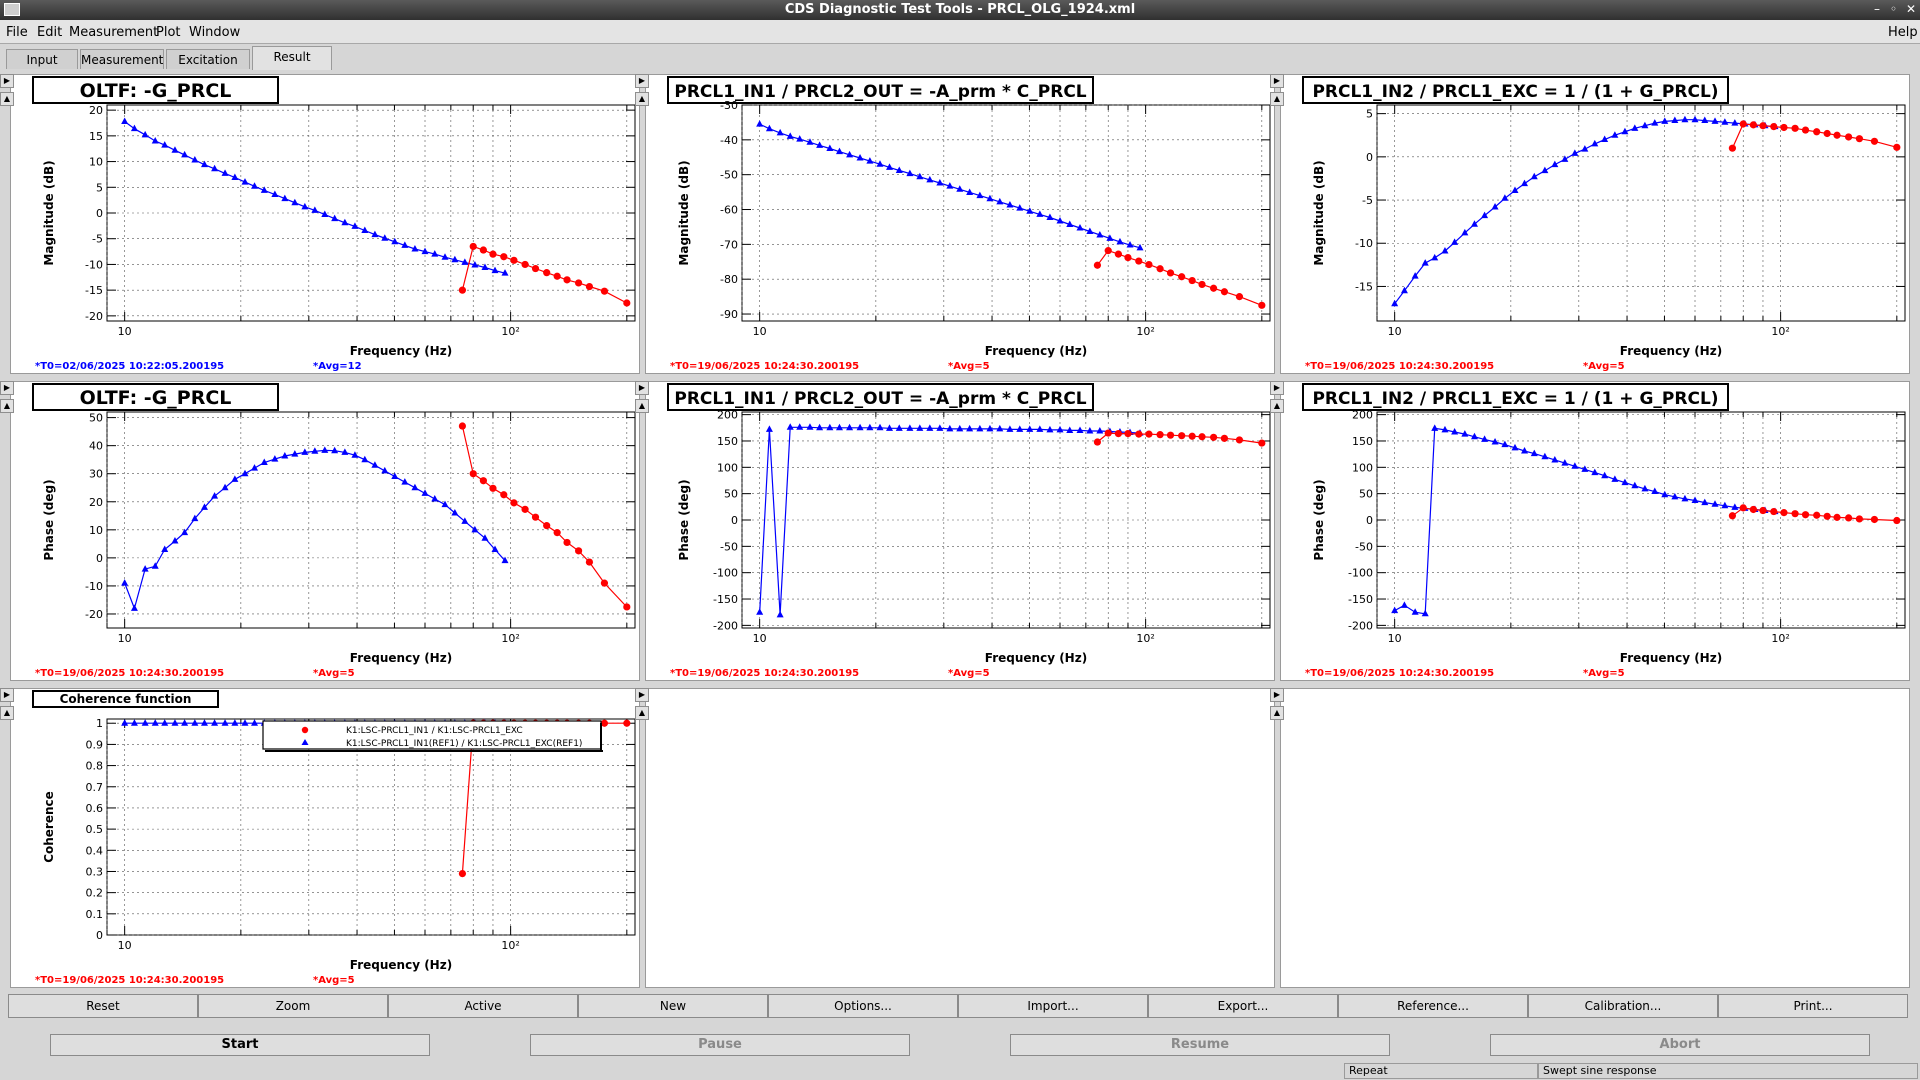  I want to click on menu-edit: Edit, so click(50, 32).